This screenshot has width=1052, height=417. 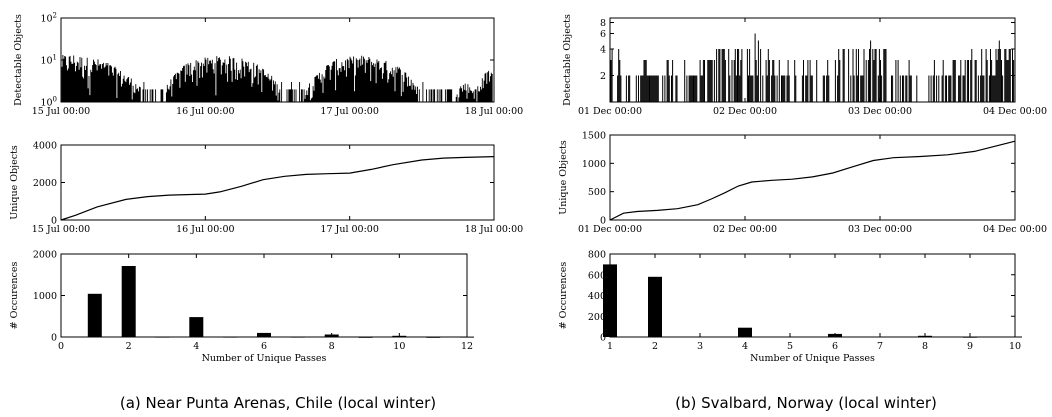 What do you see at coordinates (1015, 111) in the screenshot?
I see `x-tick-label-1-0-3: 04 Dec 00:00` at bounding box center [1015, 111].